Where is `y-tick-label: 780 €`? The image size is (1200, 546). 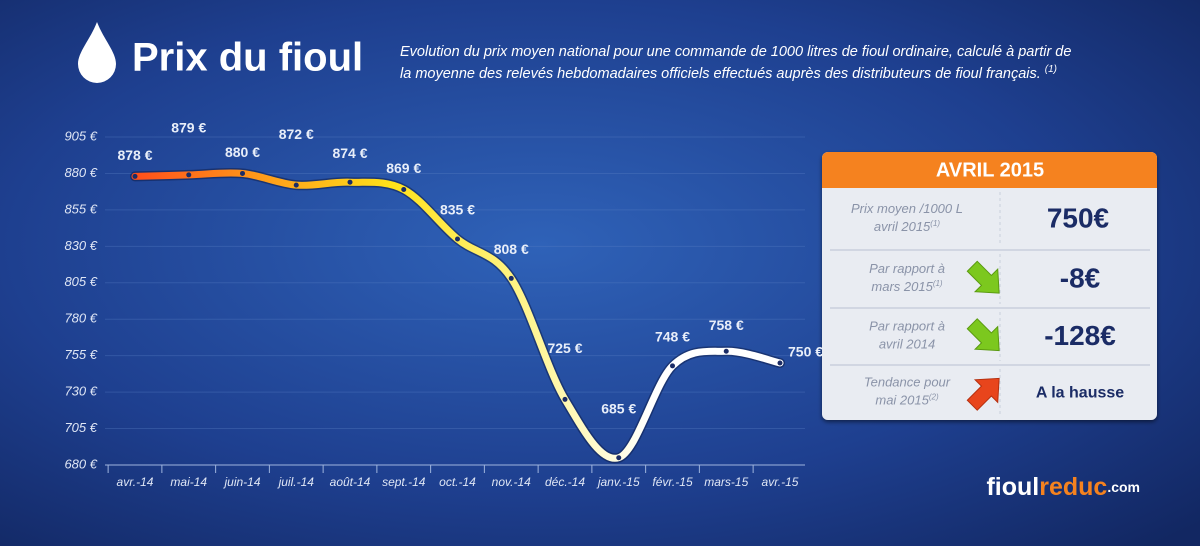 y-tick-label: 780 € is located at coordinates (80, 318).